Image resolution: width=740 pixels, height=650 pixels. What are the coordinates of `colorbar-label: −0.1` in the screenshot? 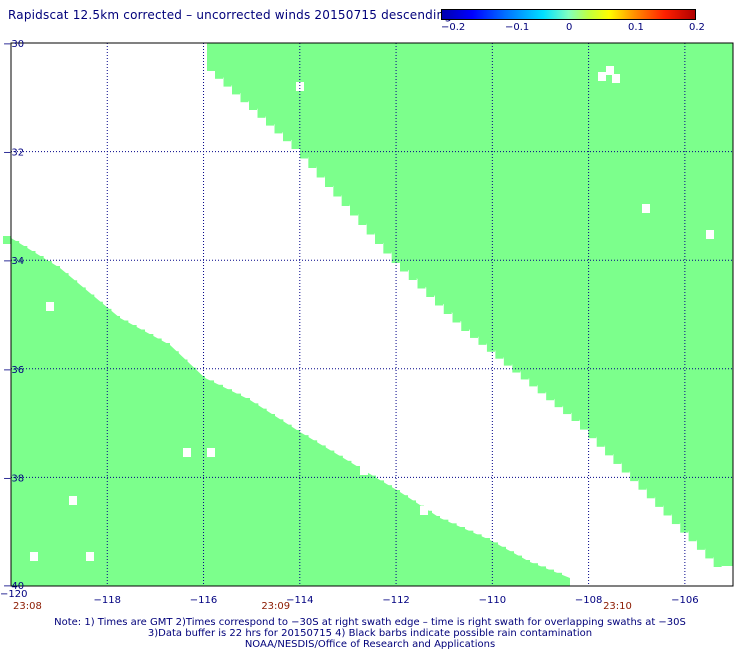 It's located at (517, 27).